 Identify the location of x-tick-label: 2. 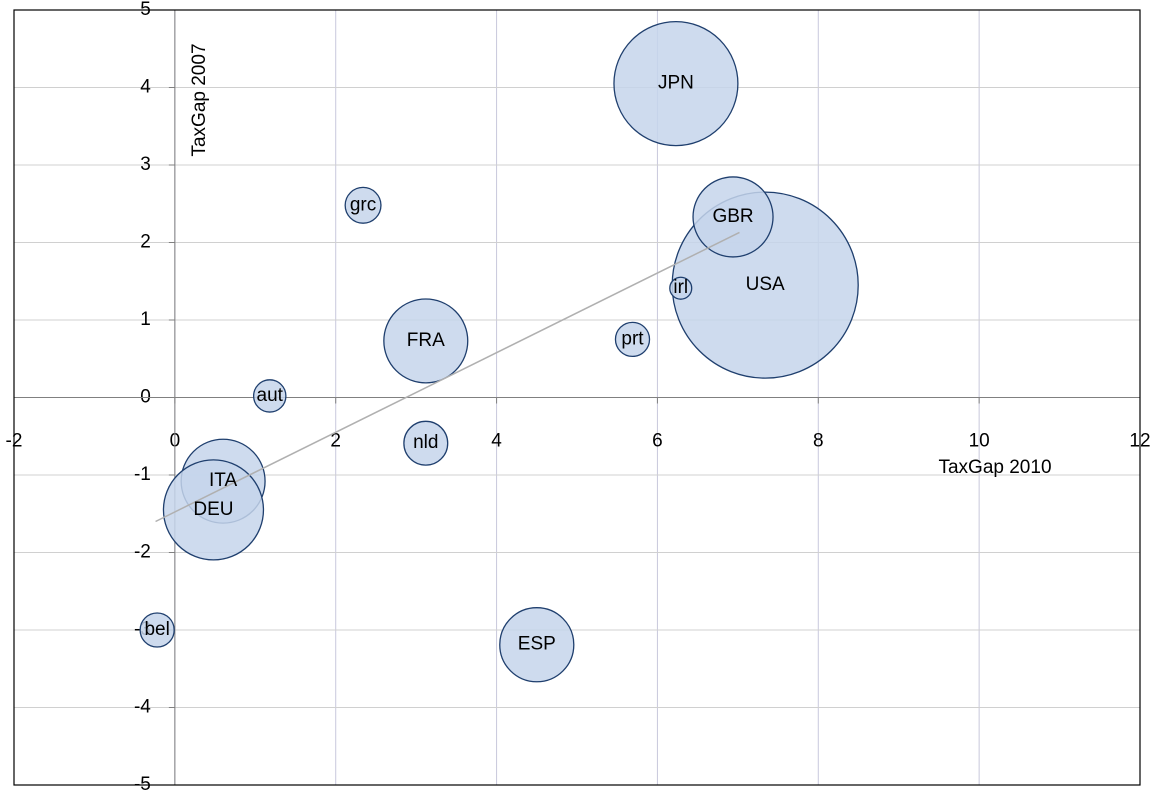
(335, 441).